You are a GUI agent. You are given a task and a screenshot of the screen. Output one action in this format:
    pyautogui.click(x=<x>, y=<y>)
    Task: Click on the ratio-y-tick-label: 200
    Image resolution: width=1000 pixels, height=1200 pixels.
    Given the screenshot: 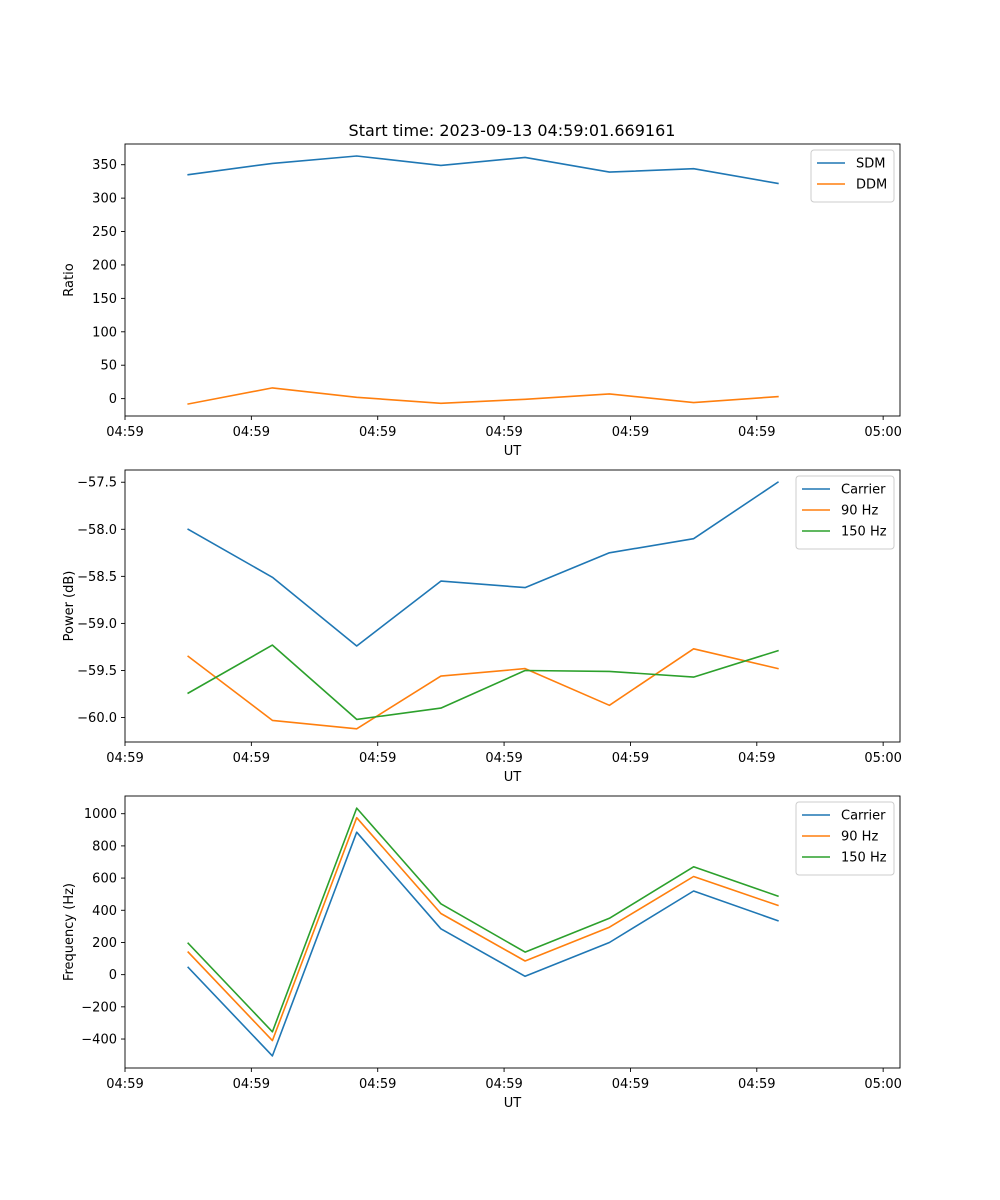 What is the action you would take?
    pyautogui.click(x=104, y=265)
    